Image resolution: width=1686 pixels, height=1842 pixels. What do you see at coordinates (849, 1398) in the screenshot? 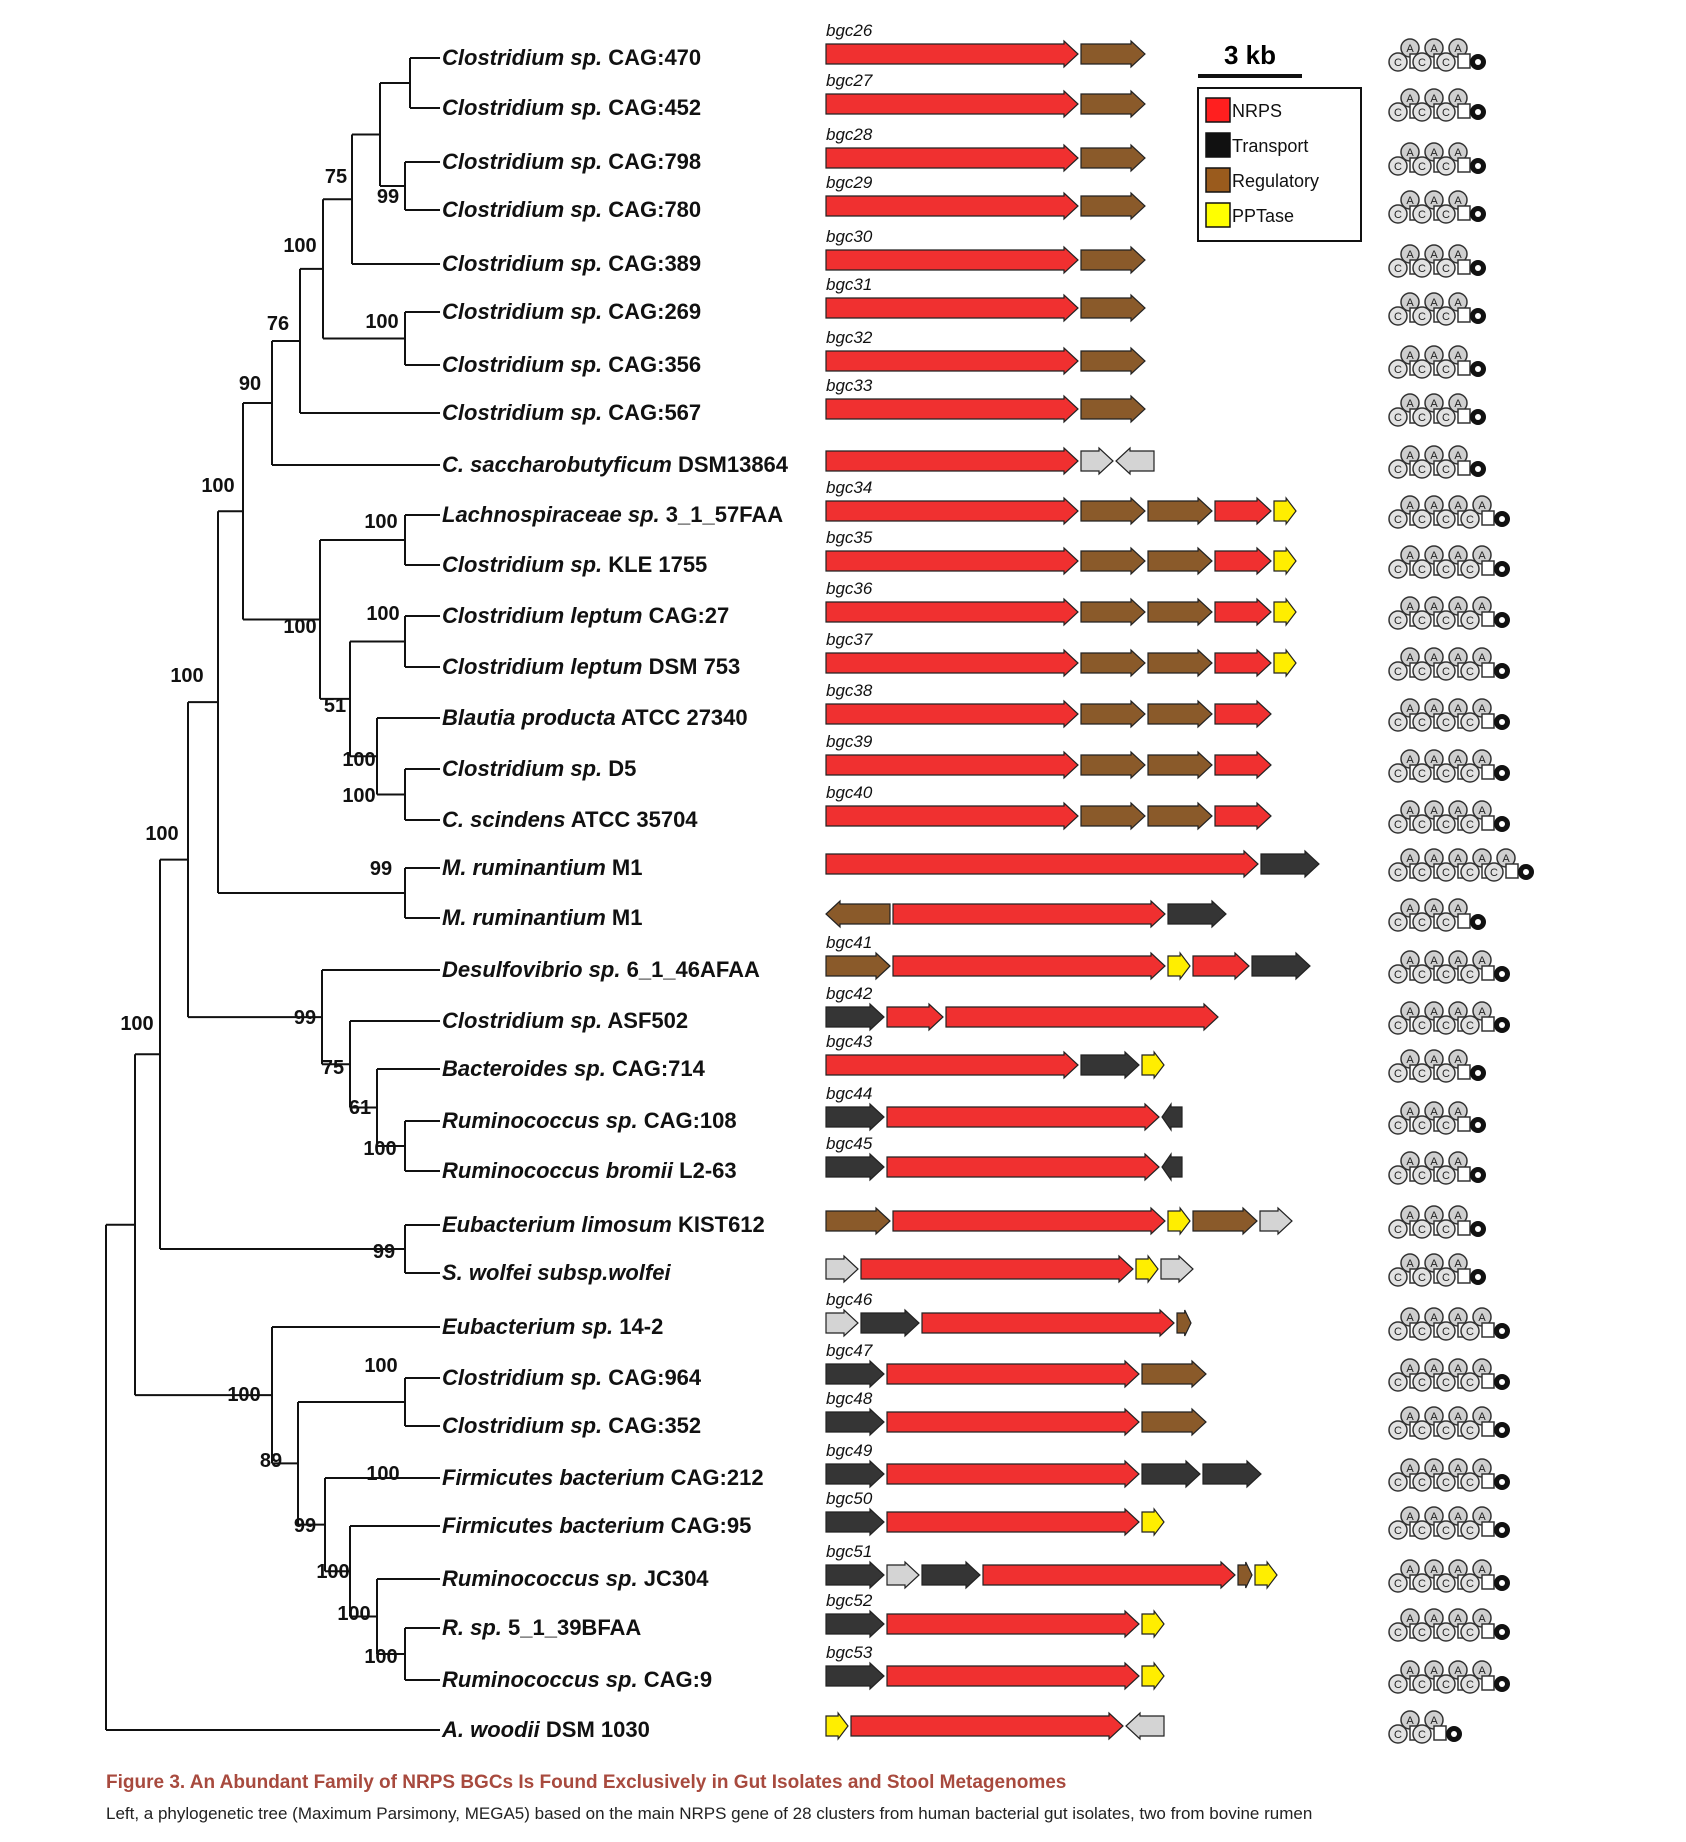
I see `bgc-id: bgc48` at bounding box center [849, 1398].